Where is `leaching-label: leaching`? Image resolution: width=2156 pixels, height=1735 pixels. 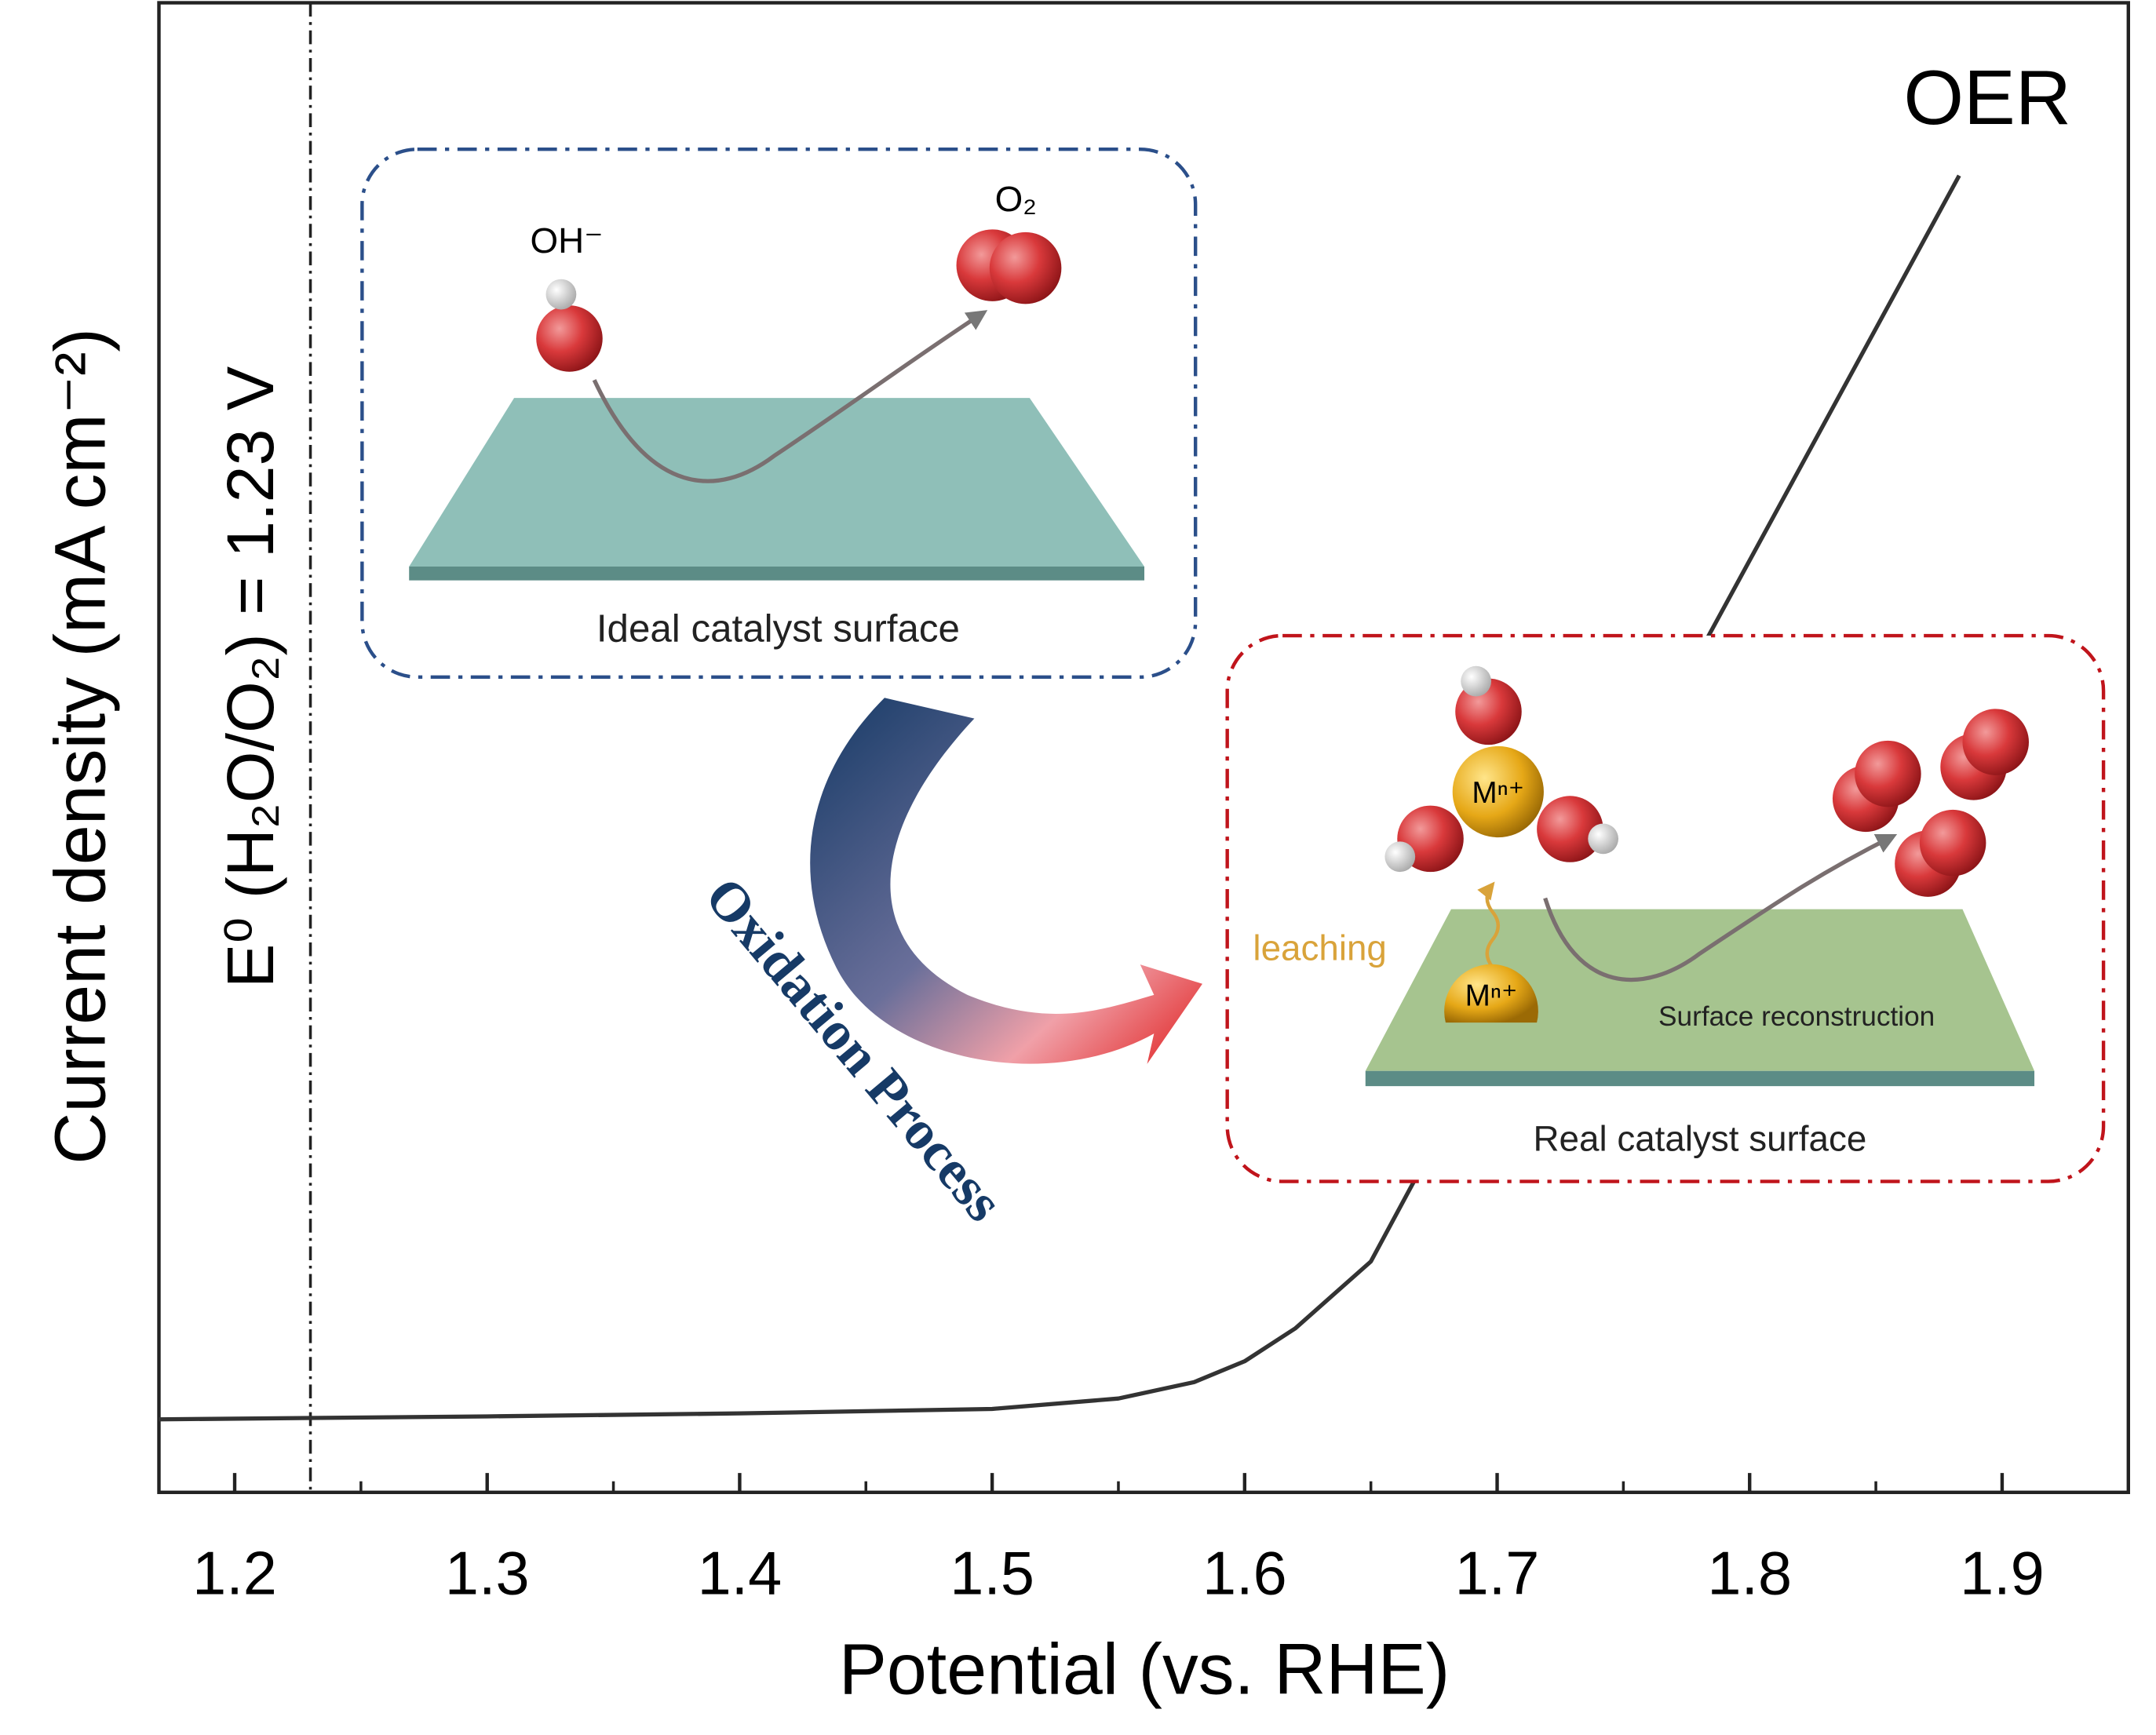
leaching-label: leaching is located at coordinates (1319, 948).